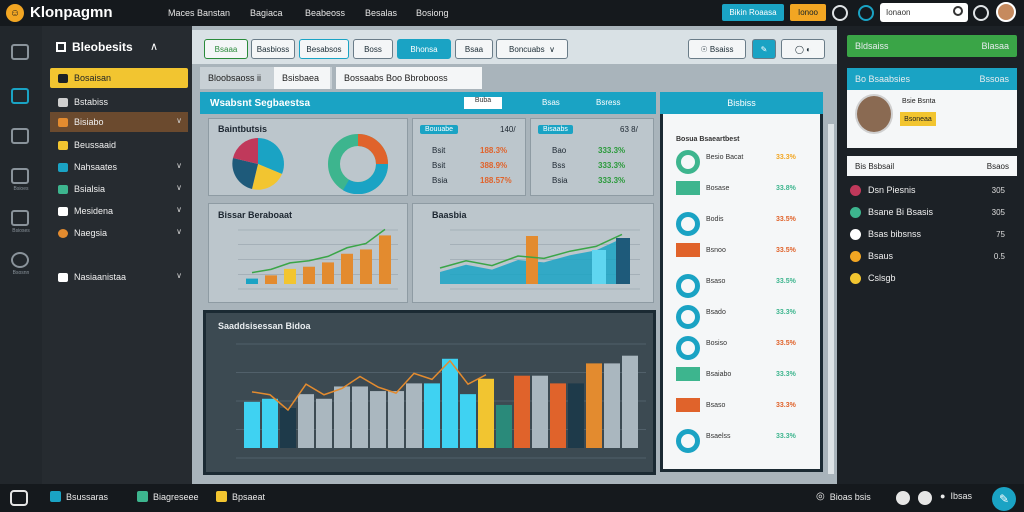 The image size is (1024, 512). I want to click on tab-active: Bhonsa, so click(424, 49).